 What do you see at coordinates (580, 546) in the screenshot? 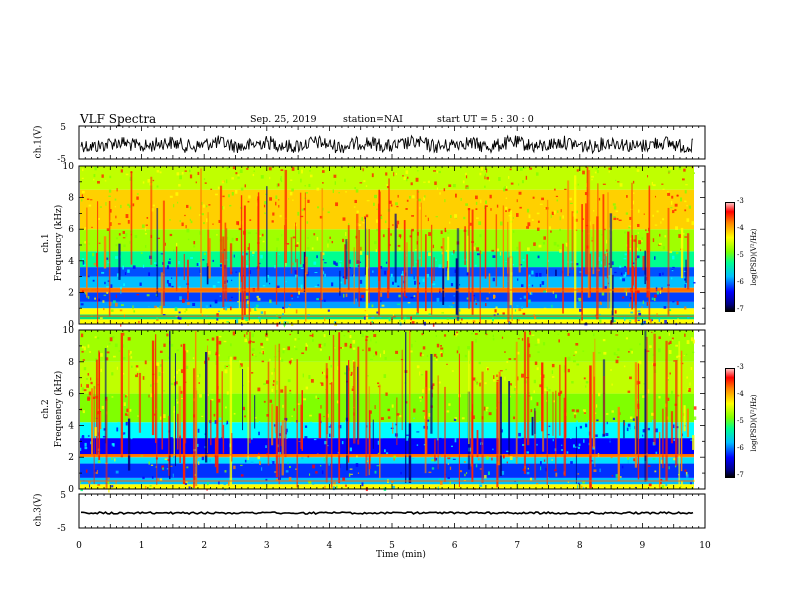
I see `x-tick-label: 8` at bounding box center [580, 546].